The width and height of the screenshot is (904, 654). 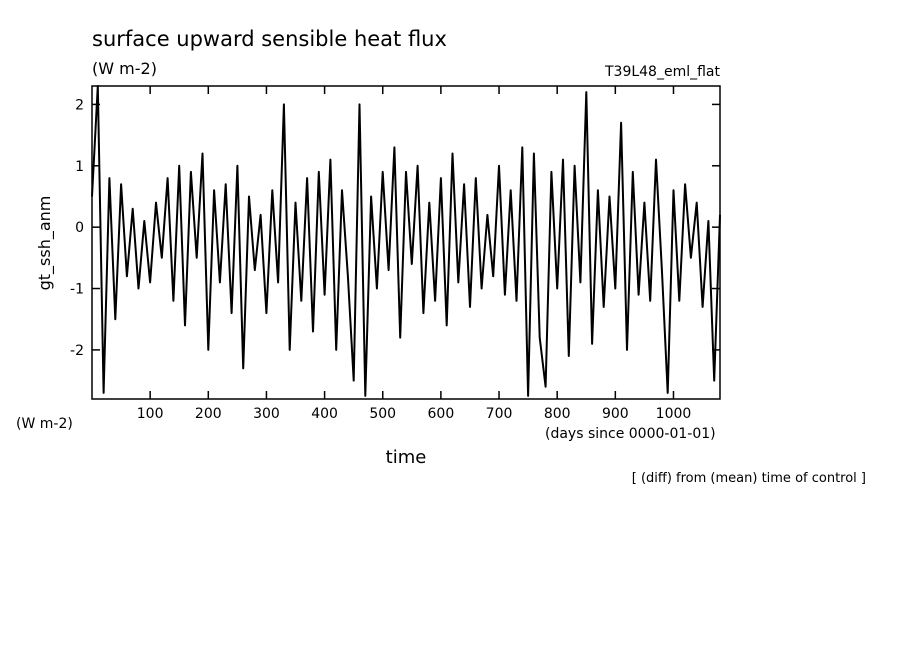 What do you see at coordinates (44, 424) in the screenshot?
I see `units-left: (W m-2)` at bounding box center [44, 424].